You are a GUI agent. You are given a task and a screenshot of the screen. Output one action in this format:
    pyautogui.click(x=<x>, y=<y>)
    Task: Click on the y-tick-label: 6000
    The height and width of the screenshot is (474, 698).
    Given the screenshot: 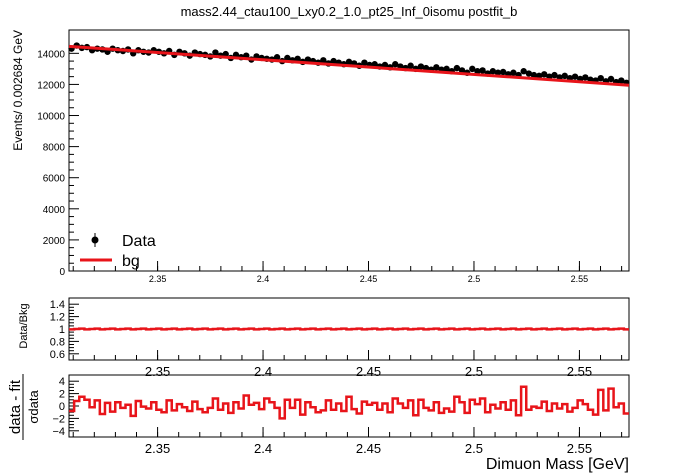 What is the action you would take?
    pyautogui.click(x=54, y=179)
    